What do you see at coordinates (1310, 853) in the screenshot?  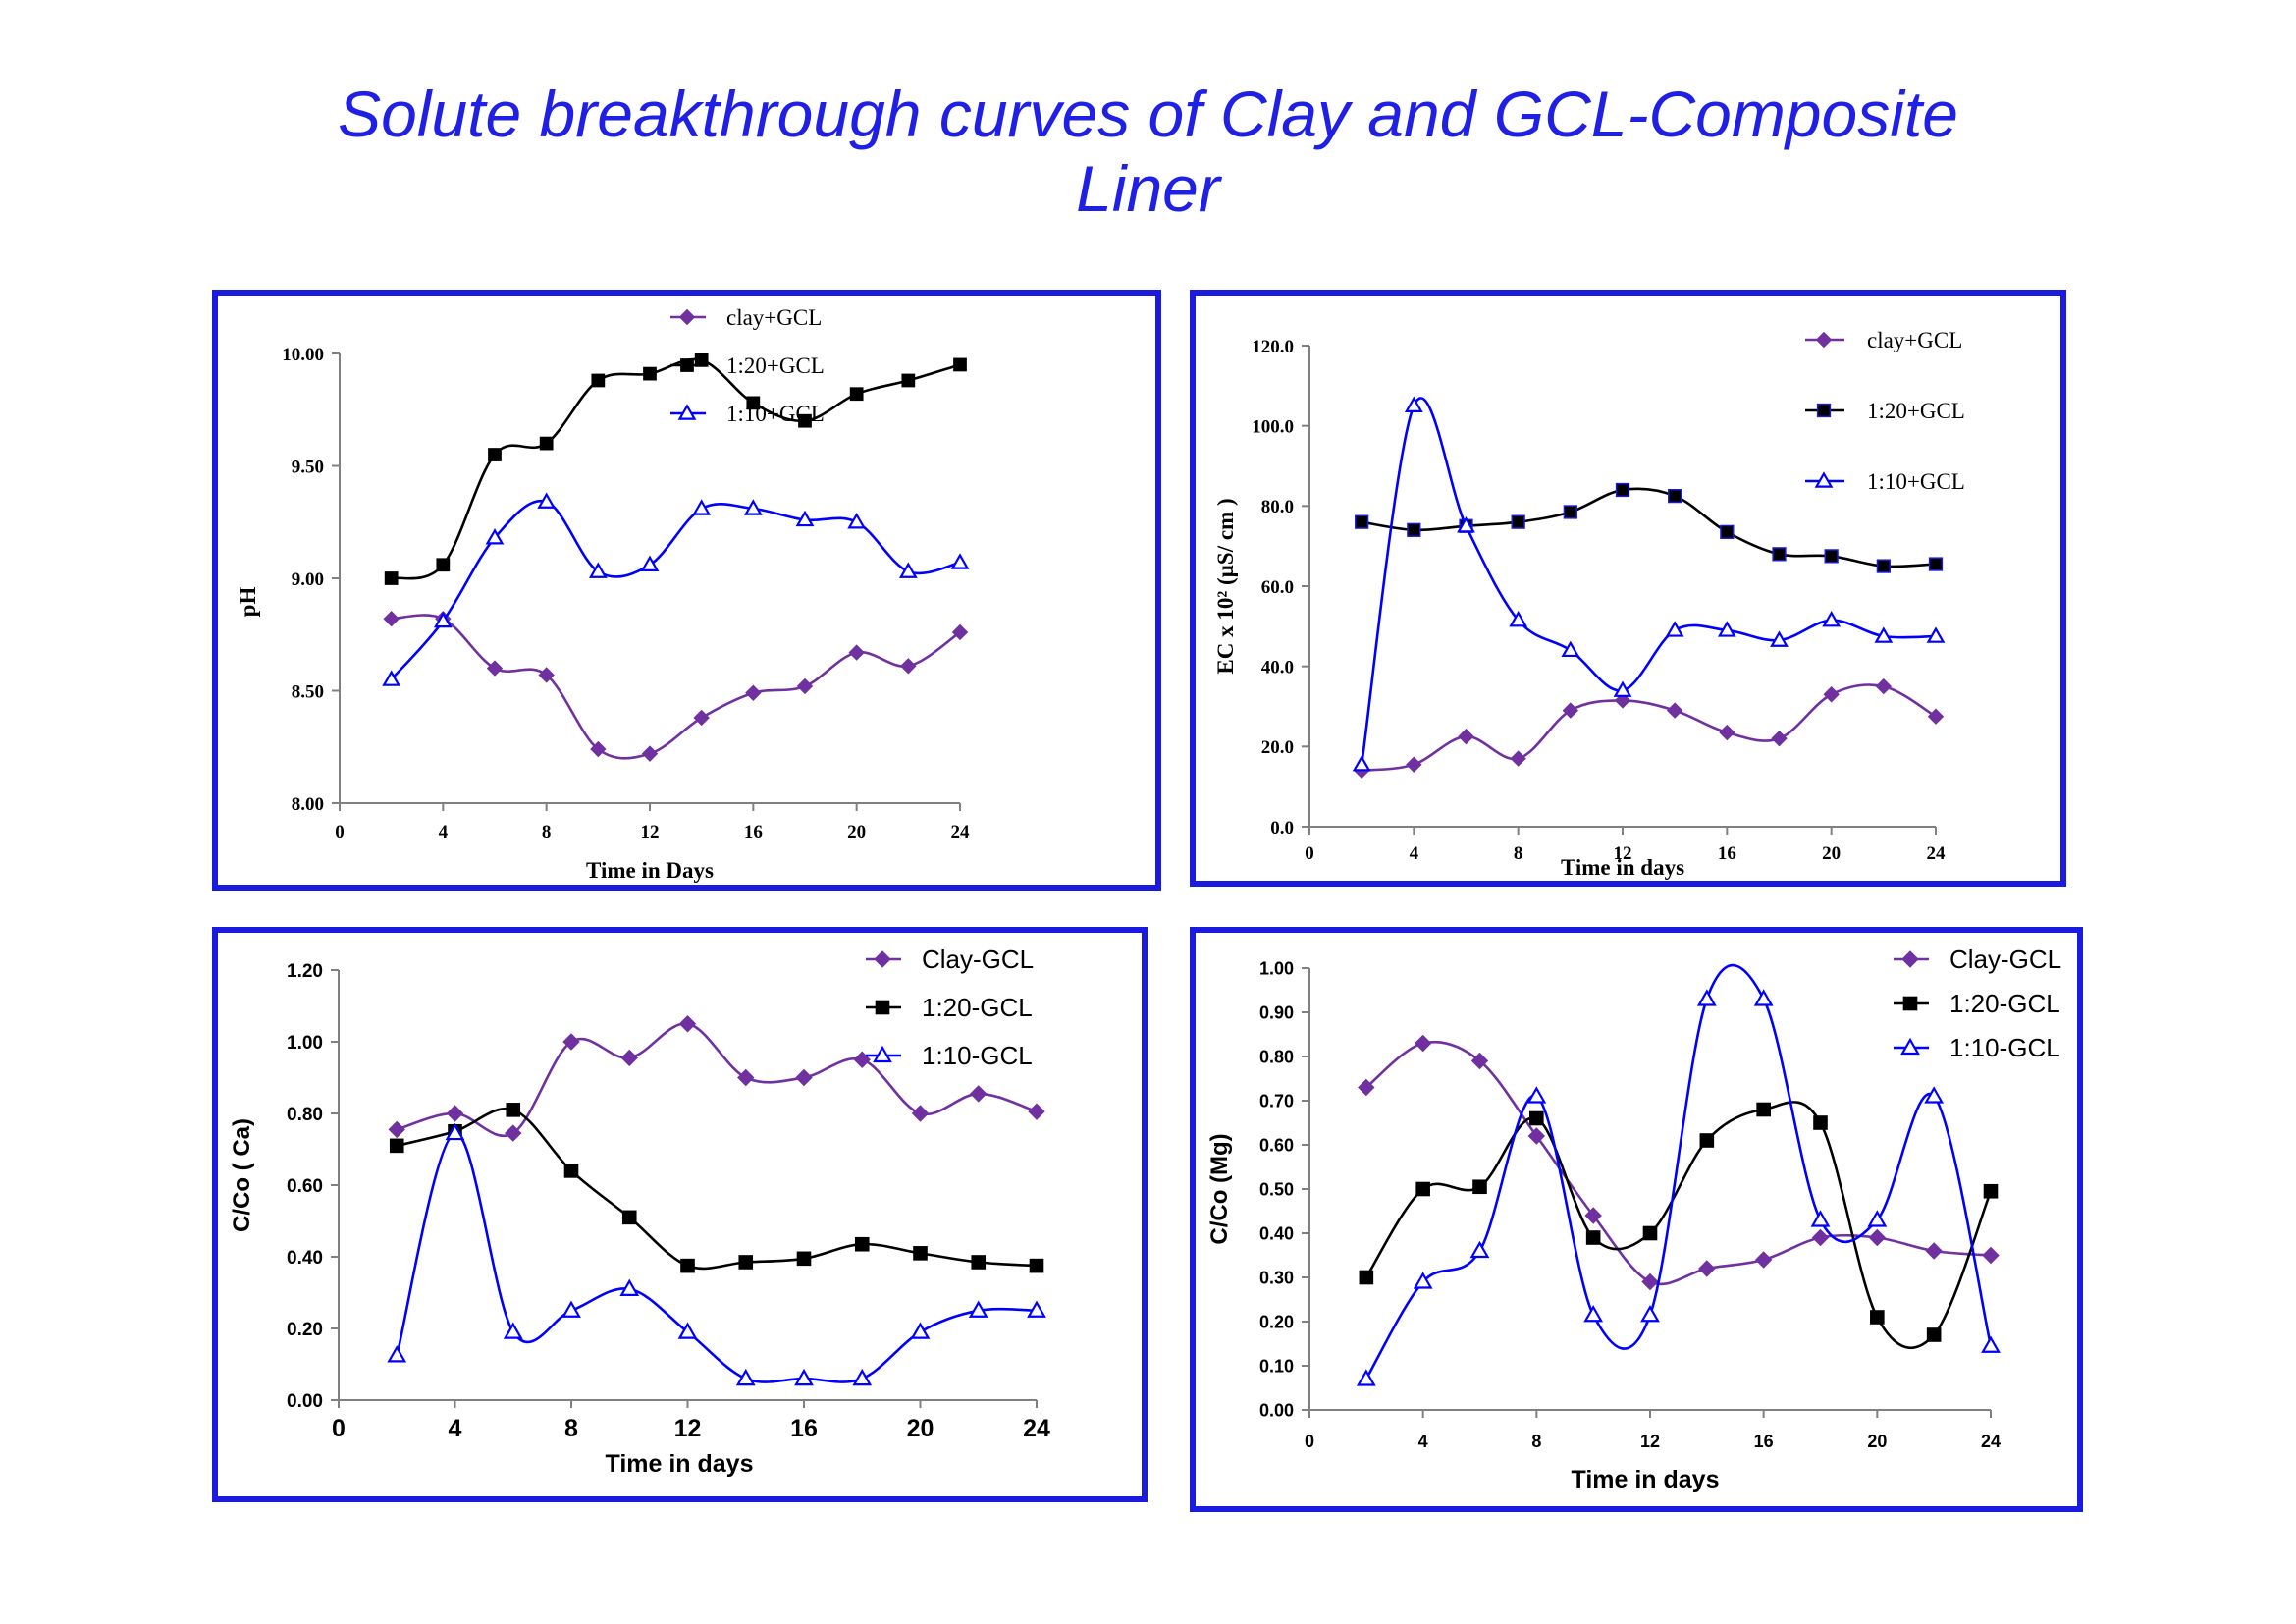 I see `ec-x-tick-label: 0` at bounding box center [1310, 853].